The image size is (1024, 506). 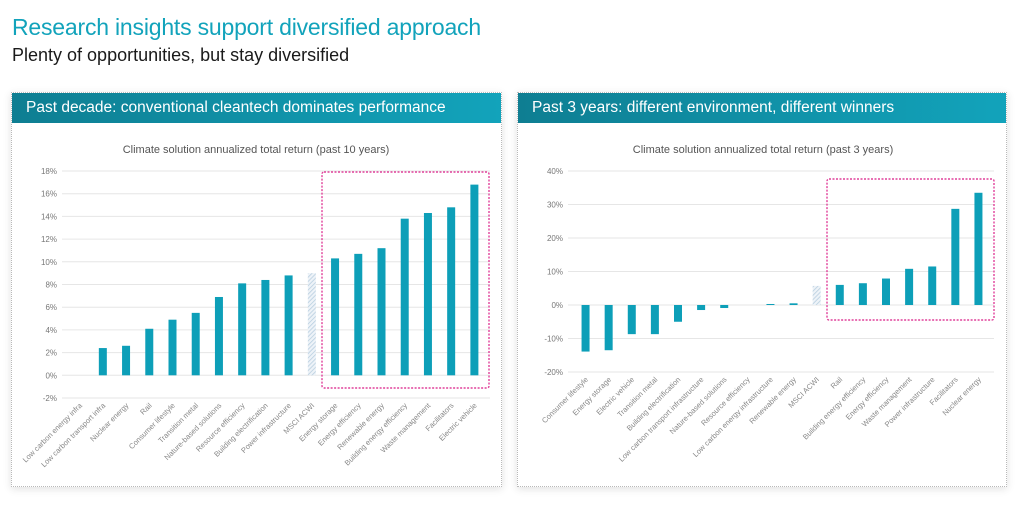 What do you see at coordinates (49, 239) in the screenshot?
I see `y-tick-label: 12%` at bounding box center [49, 239].